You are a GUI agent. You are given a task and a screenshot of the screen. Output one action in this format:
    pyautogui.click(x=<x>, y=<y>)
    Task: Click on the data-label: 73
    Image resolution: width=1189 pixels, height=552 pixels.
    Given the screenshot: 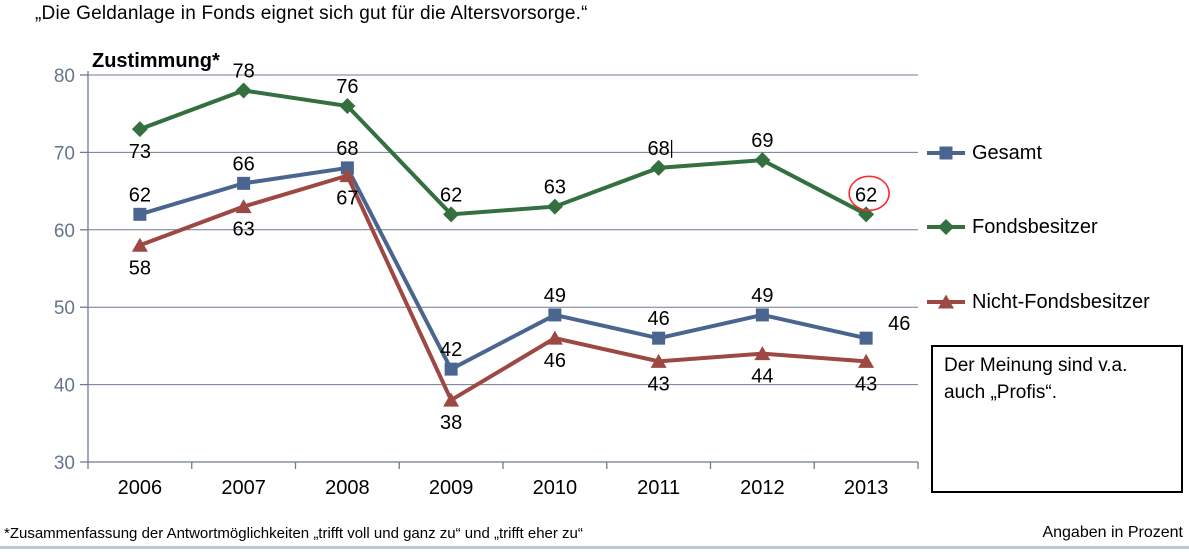 What is the action you would take?
    pyautogui.click(x=140, y=152)
    